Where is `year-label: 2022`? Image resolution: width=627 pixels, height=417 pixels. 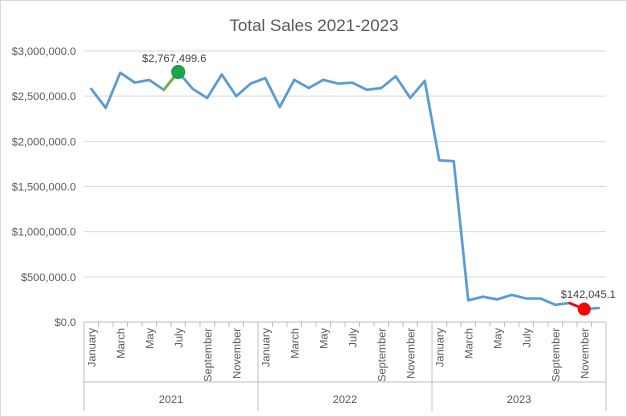 year-label: 2022 is located at coordinates (345, 400).